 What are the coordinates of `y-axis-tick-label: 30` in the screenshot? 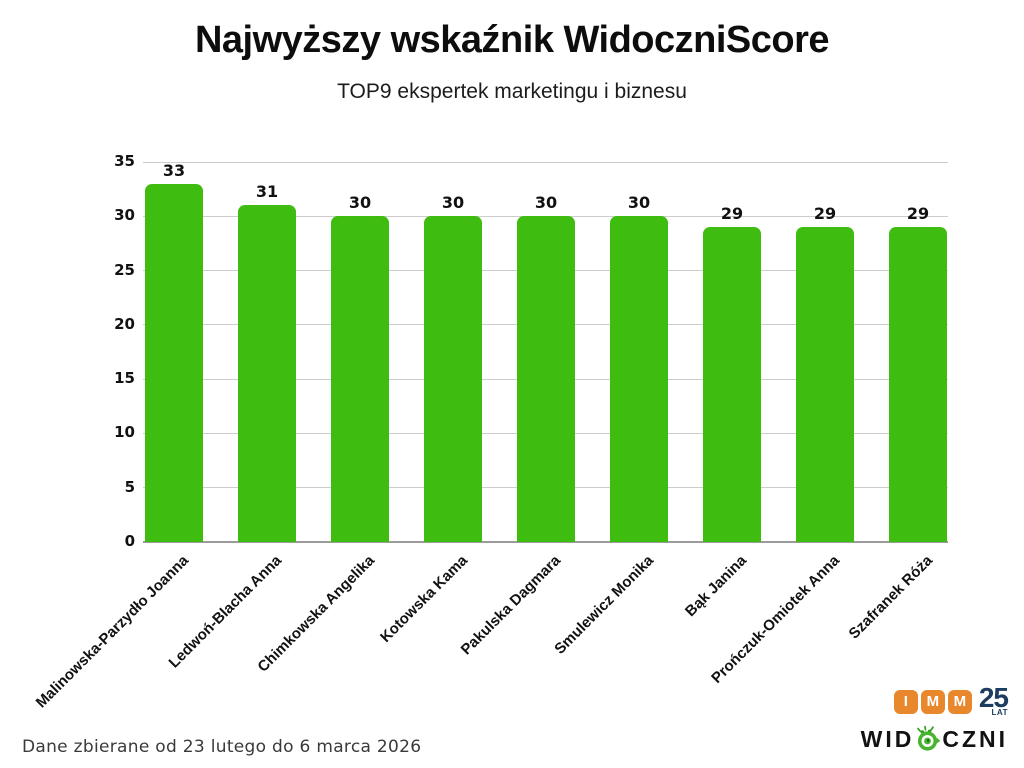 It's located at (124, 215).